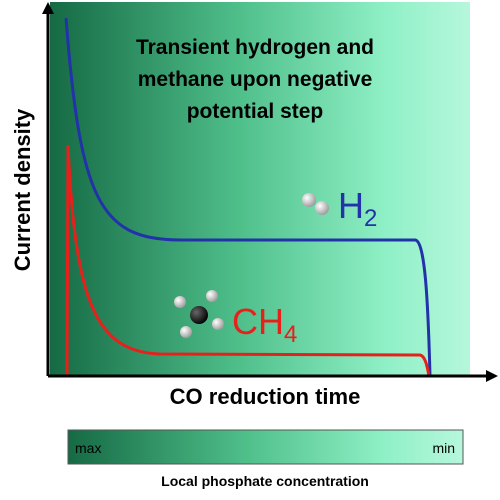  Describe the element at coordinates (199, 314) in the screenshot. I see `ch4-molecule` at that location.